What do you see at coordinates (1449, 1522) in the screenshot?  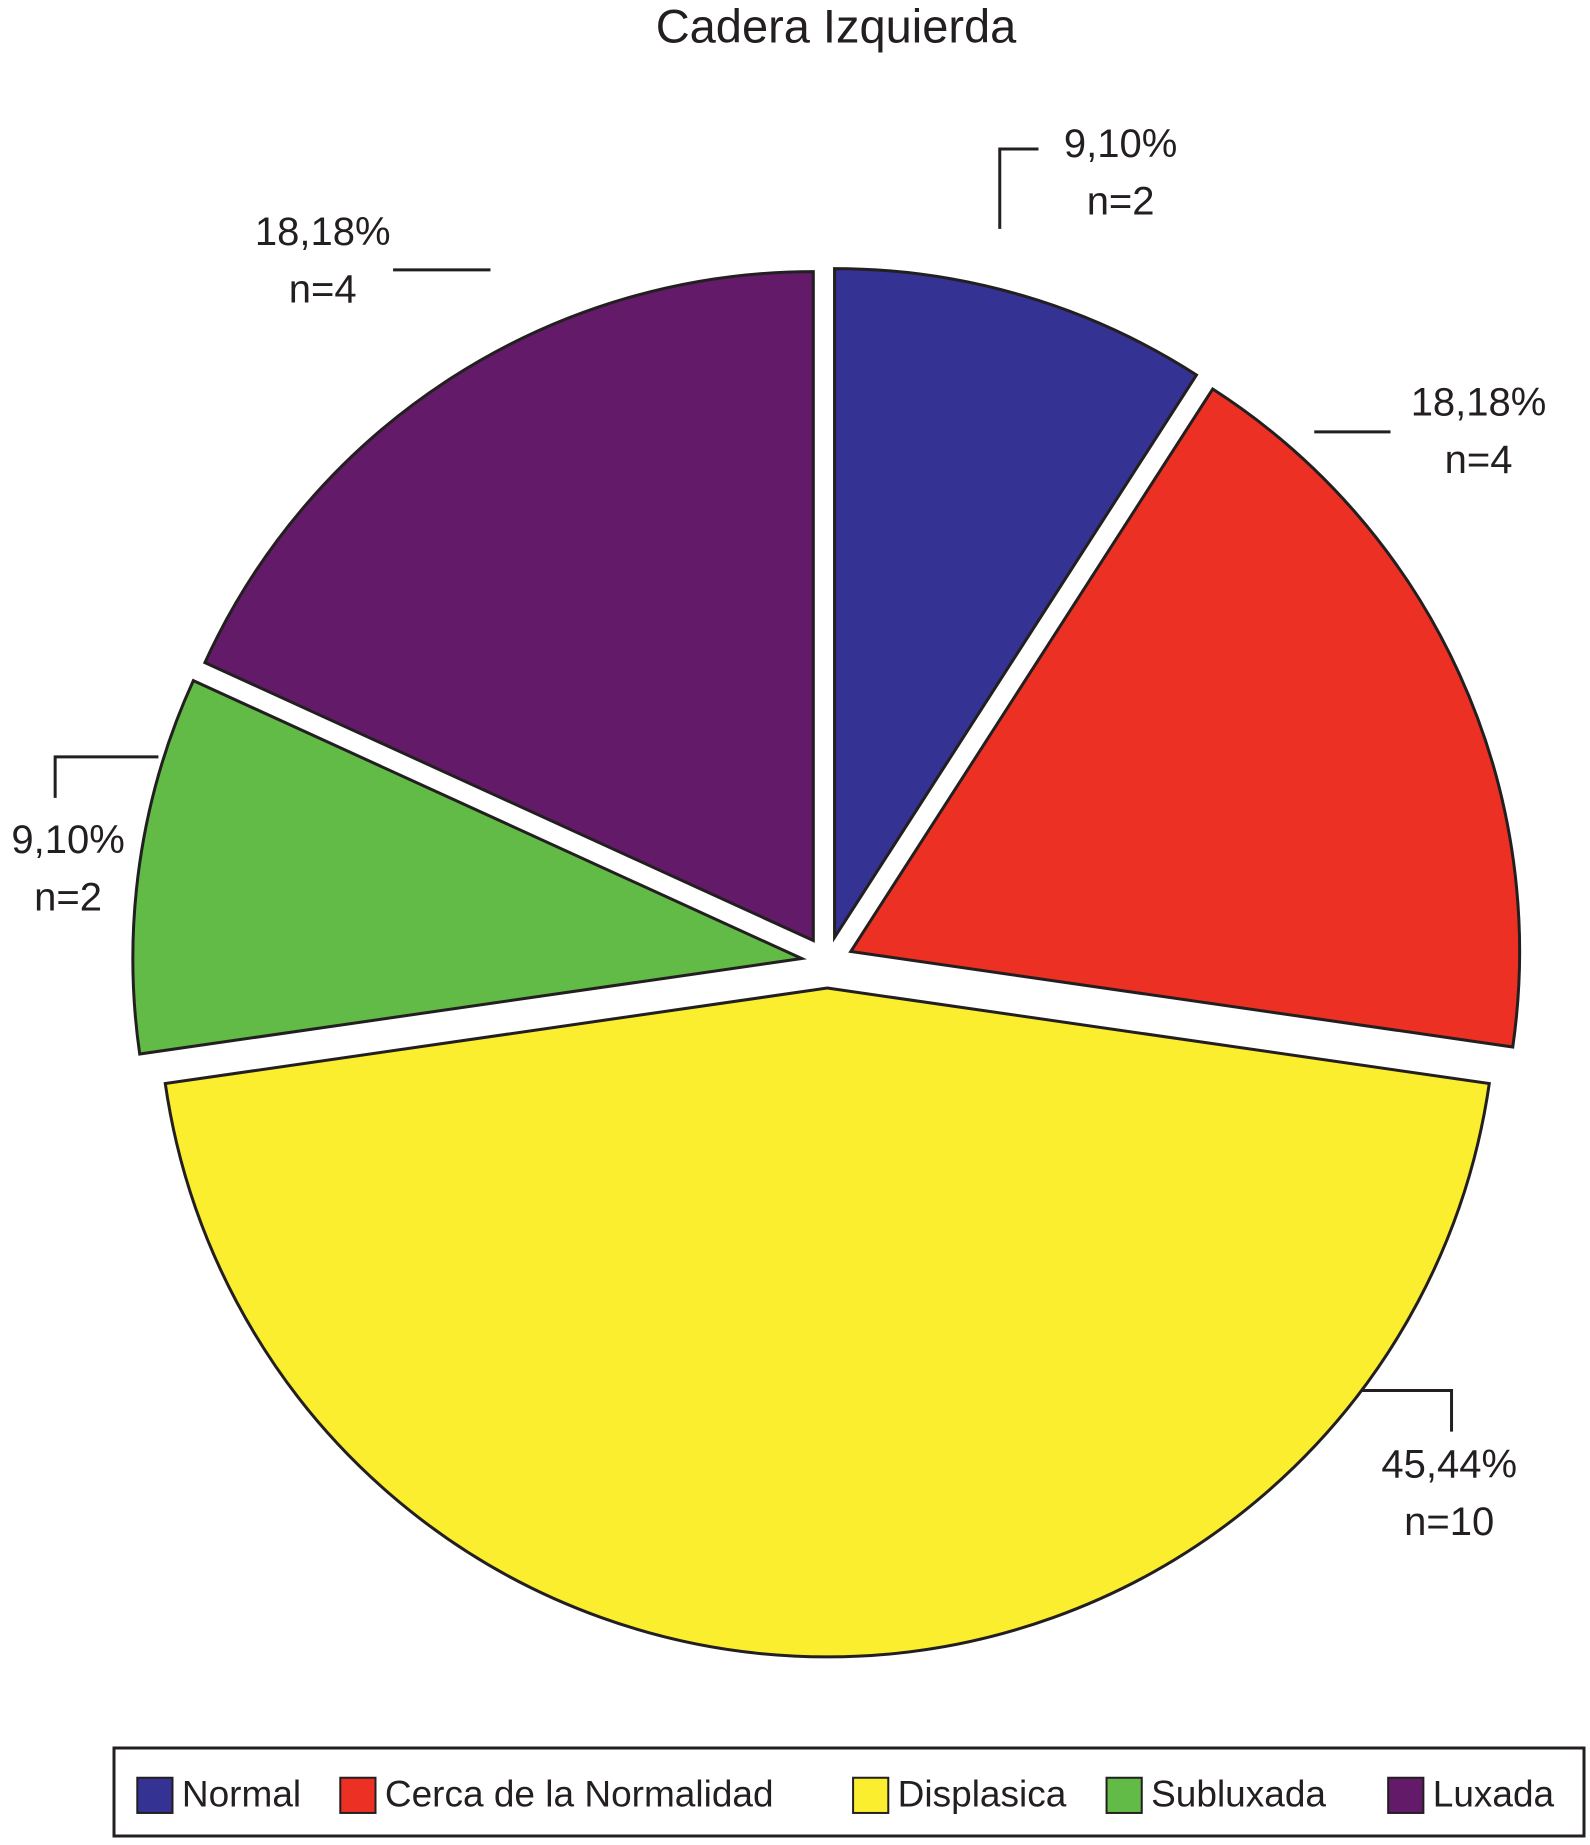 I see `count-label: n=10` at bounding box center [1449, 1522].